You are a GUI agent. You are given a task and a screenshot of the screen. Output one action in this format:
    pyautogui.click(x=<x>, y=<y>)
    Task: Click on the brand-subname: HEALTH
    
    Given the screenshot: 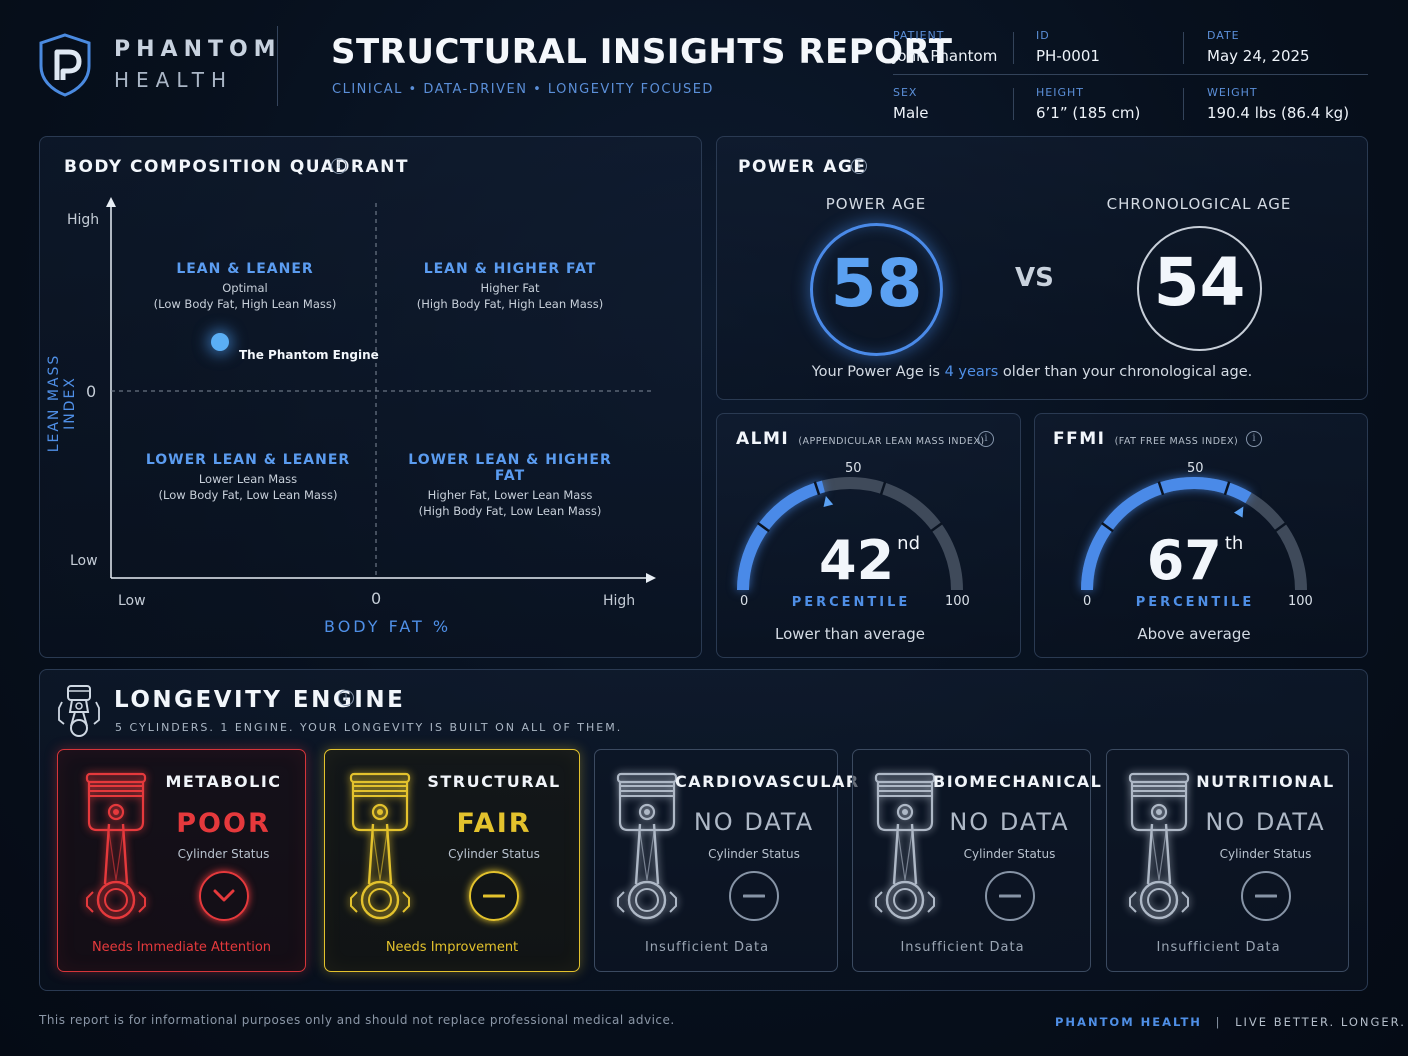 What is the action you would take?
    pyautogui.click(x=174, y=80)
    